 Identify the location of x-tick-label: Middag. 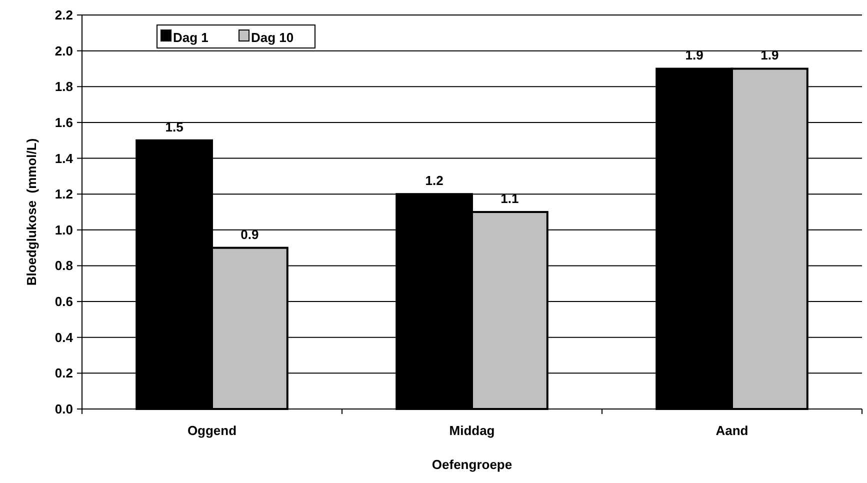
(472, 430).